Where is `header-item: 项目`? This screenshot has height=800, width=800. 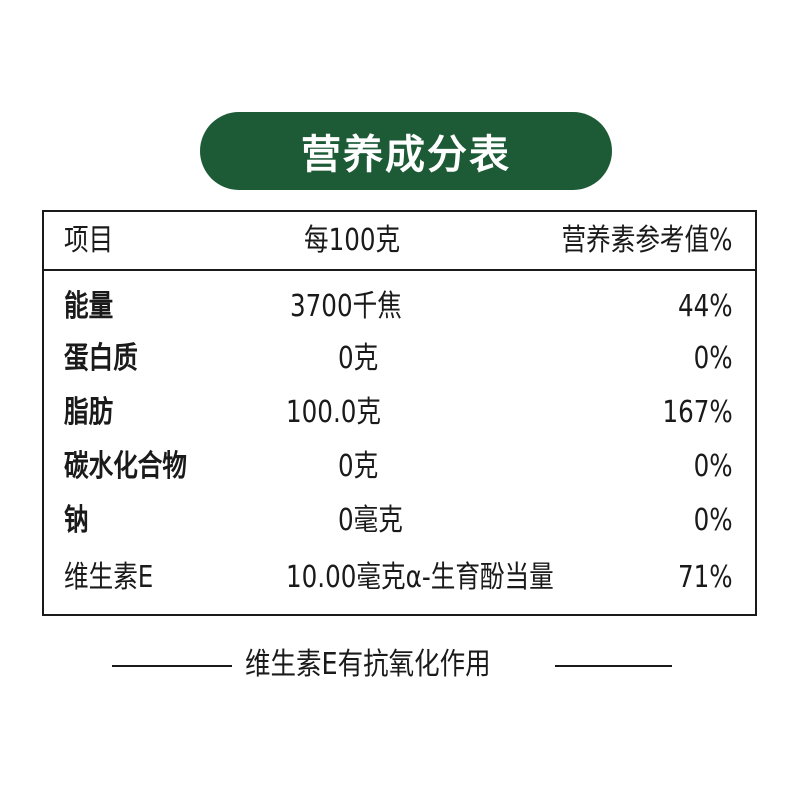 header-item: 项目 is located at coordinates (89, 240).